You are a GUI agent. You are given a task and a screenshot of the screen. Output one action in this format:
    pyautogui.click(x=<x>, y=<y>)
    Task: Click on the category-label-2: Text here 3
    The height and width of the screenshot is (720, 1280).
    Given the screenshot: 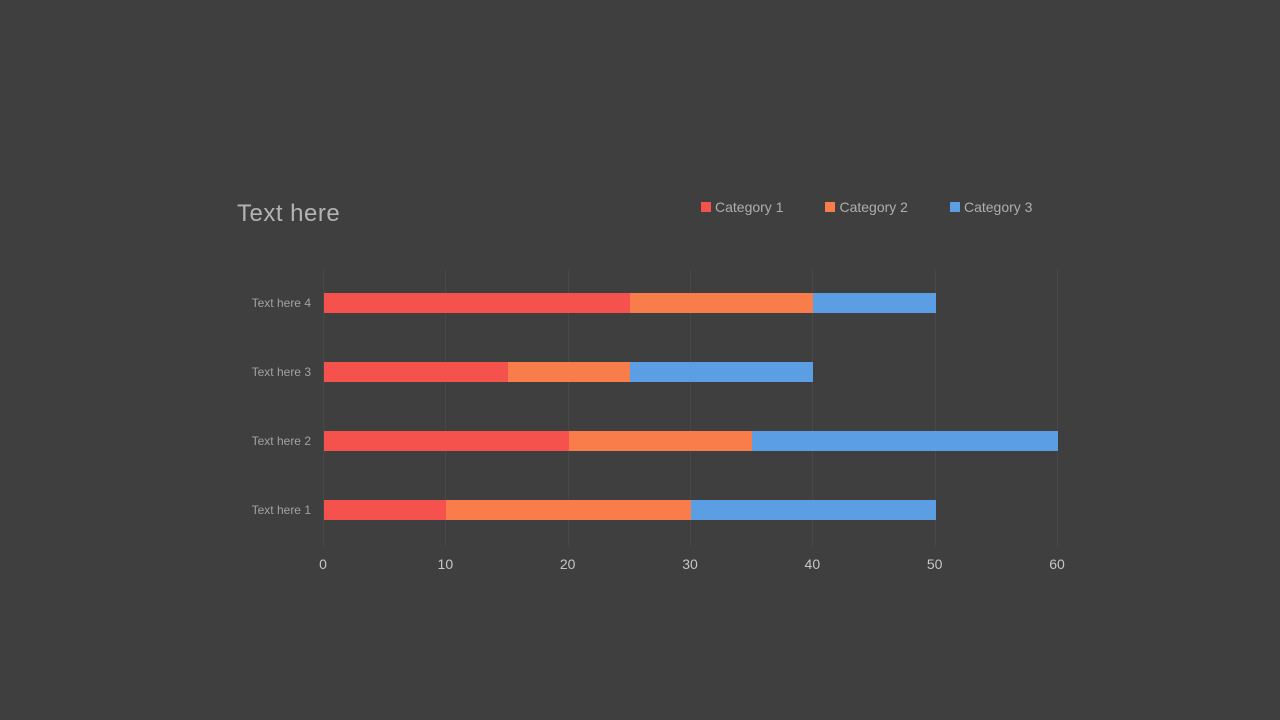 What is the action you would take?
    pyautogui.click(x=281, y=372)
    